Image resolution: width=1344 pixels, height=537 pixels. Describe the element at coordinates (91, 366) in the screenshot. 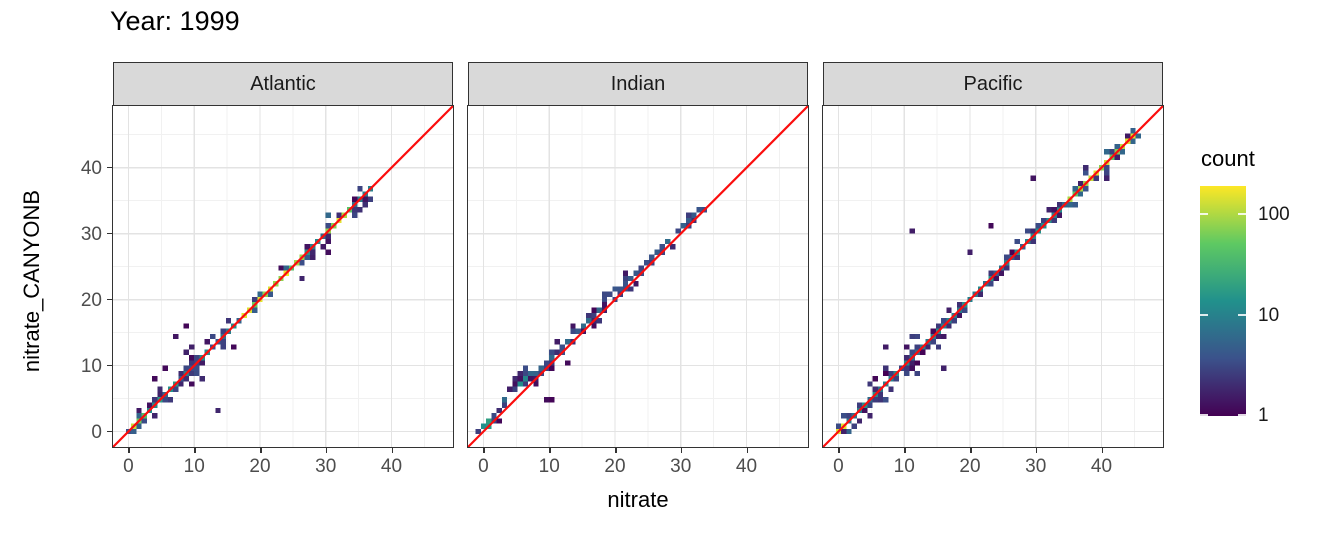

I see `y-tick-label: 10` at that location.